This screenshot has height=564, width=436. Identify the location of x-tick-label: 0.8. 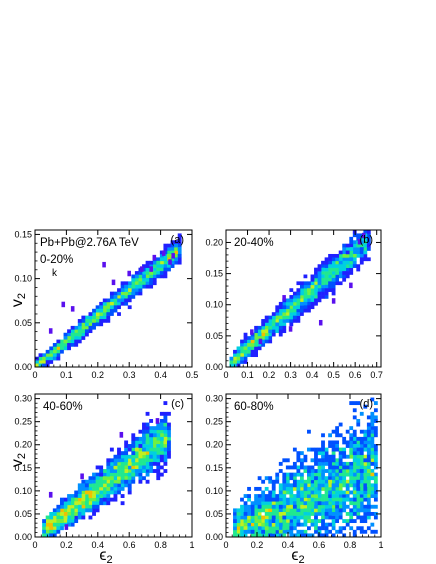
(350, 545).